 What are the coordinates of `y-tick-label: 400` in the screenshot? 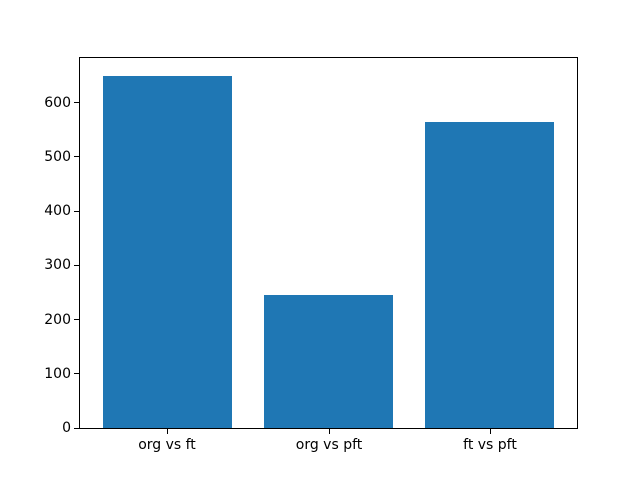 It's located at (57, 211).